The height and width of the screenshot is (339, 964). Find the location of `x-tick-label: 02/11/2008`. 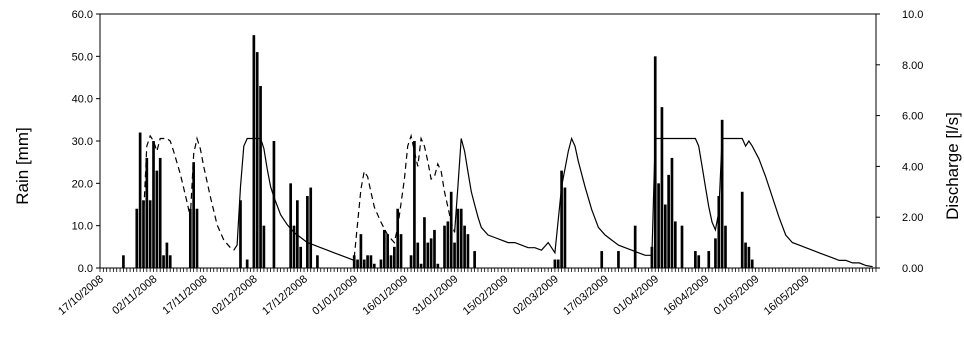

x-tick-label: 02/11/2008 is located at coordinates (134, 295).